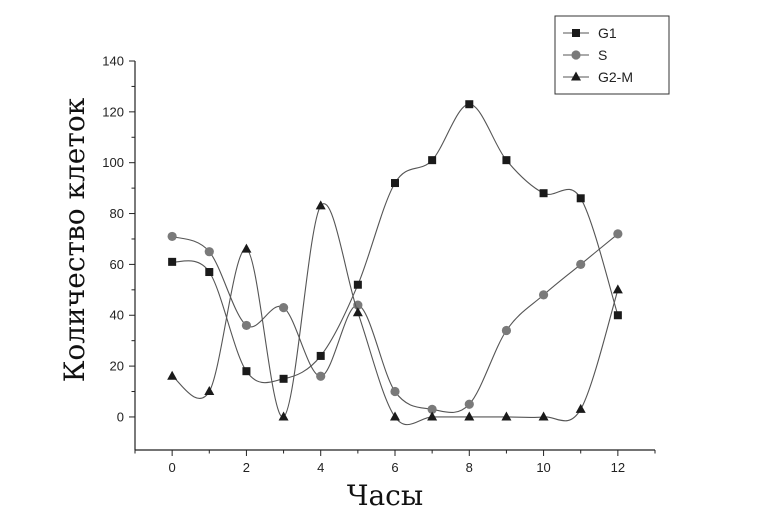 The height and width of the screenshot is (531, 760). What do you see at coordinates (543, 467) in the screenshot?
I see `x-tick-label: 10` at bounding box center [543, 467].